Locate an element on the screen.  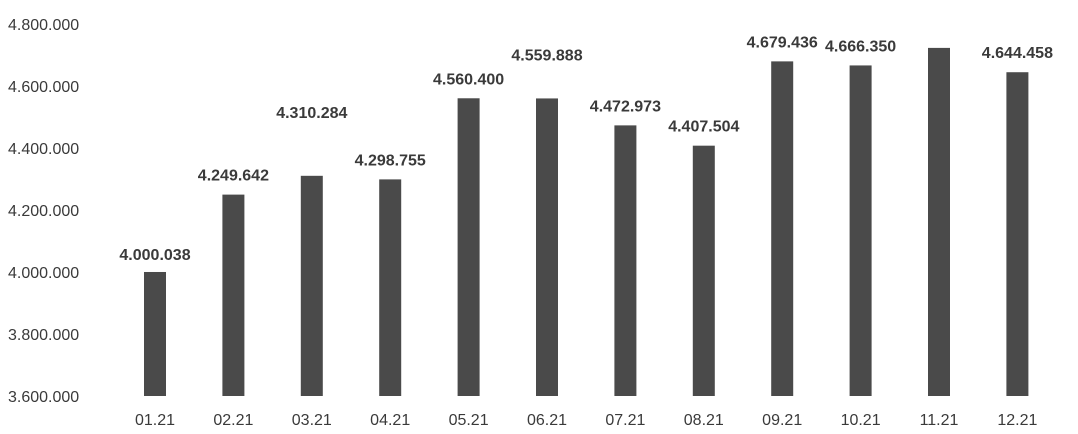
x-tick-label: 03.21 is located at coordinates (312, 420).